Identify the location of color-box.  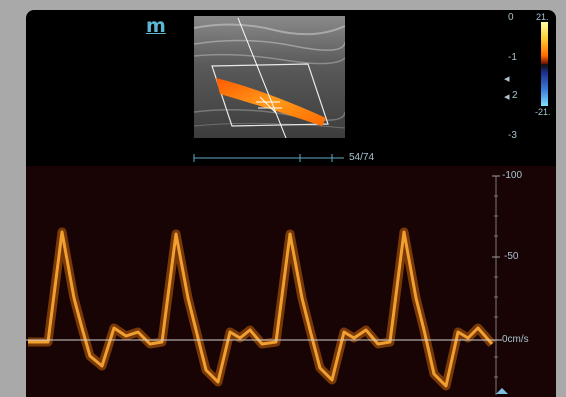
(270, 95).